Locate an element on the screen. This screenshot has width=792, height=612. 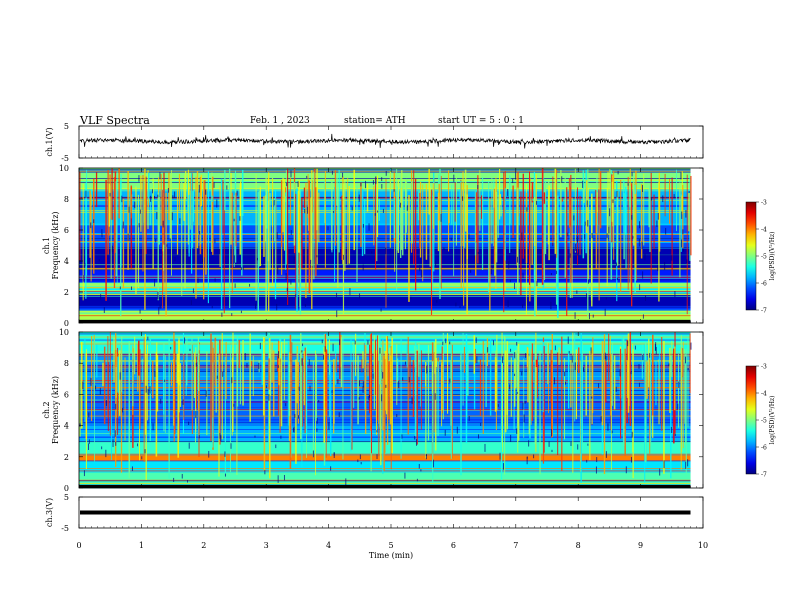
y-tick-label: 2 is located at coordinates (66, 457).